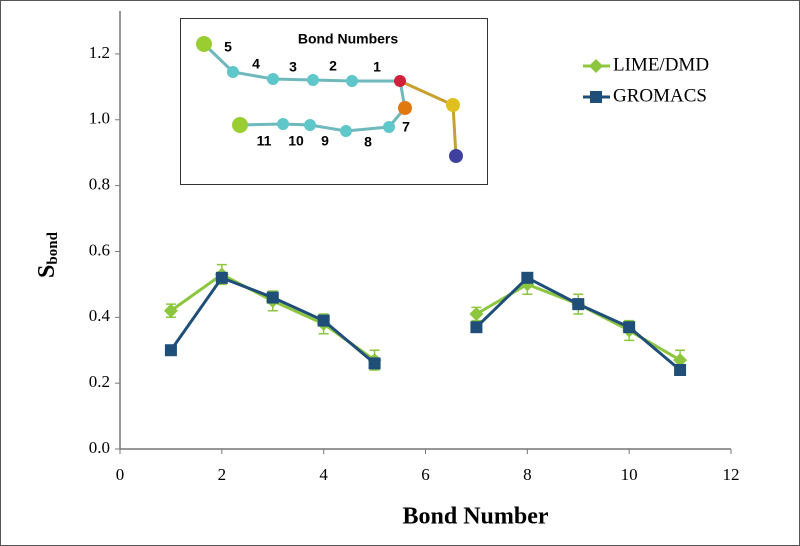 The height and width of the screenshot is (546, 800). I want to click on y-axis-label: Sbond, so click(48, 254).